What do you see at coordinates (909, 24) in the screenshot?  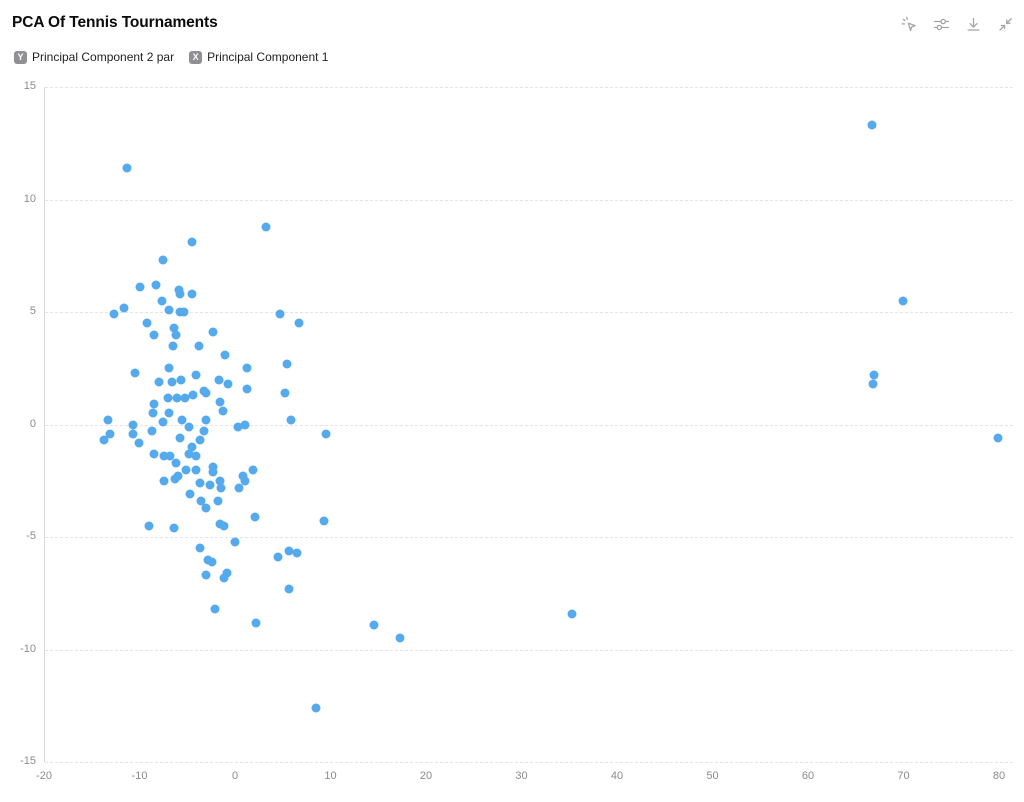 I see `pointer-spark-button` at bounding box center [909, 24].